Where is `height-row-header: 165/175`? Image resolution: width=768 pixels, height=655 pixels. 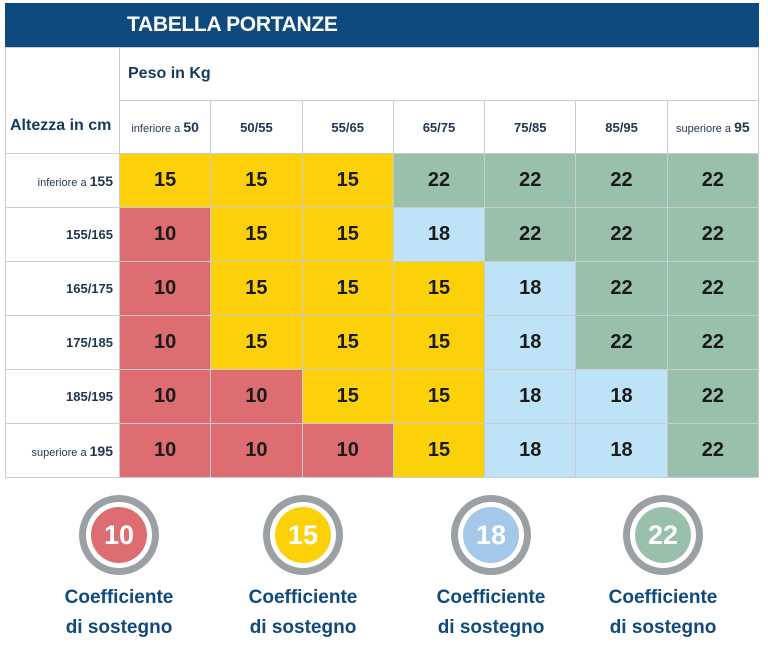
height-row-header: 165/175 is located at coordinates (62, 288).